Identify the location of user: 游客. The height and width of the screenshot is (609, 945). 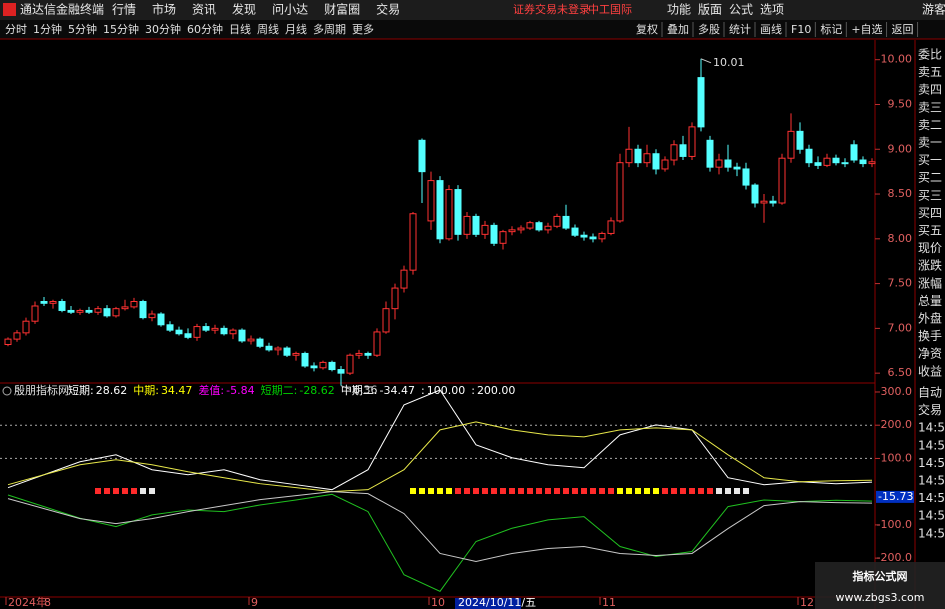
(933, 9).